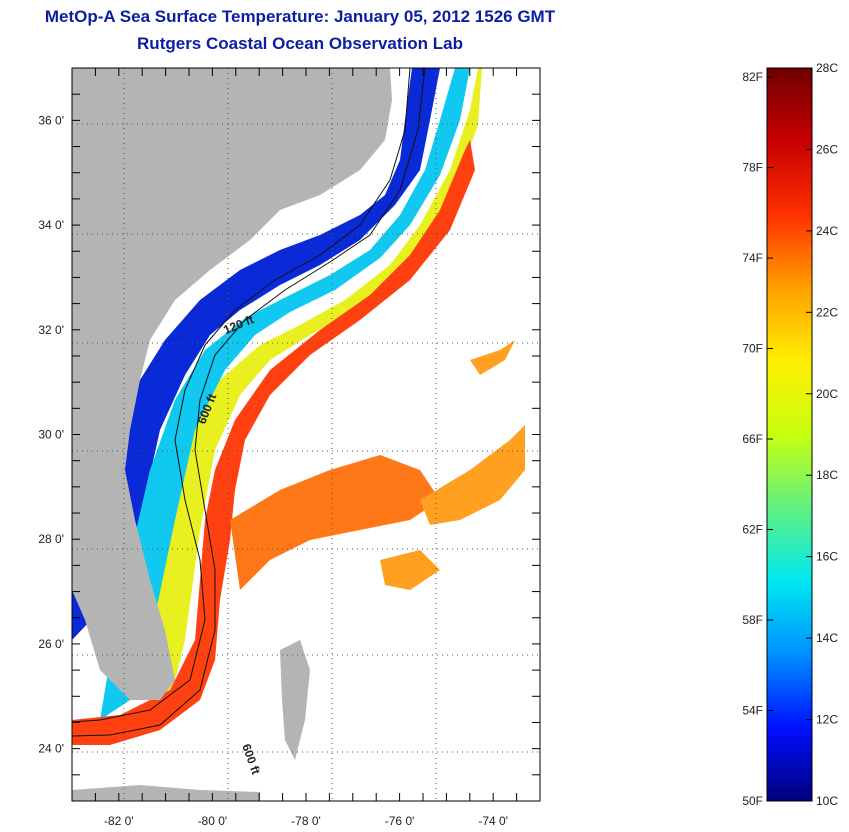 This screenshot has height=832, width=849. I want to click on lat-tick-label: 32 0', so click(51, 330).